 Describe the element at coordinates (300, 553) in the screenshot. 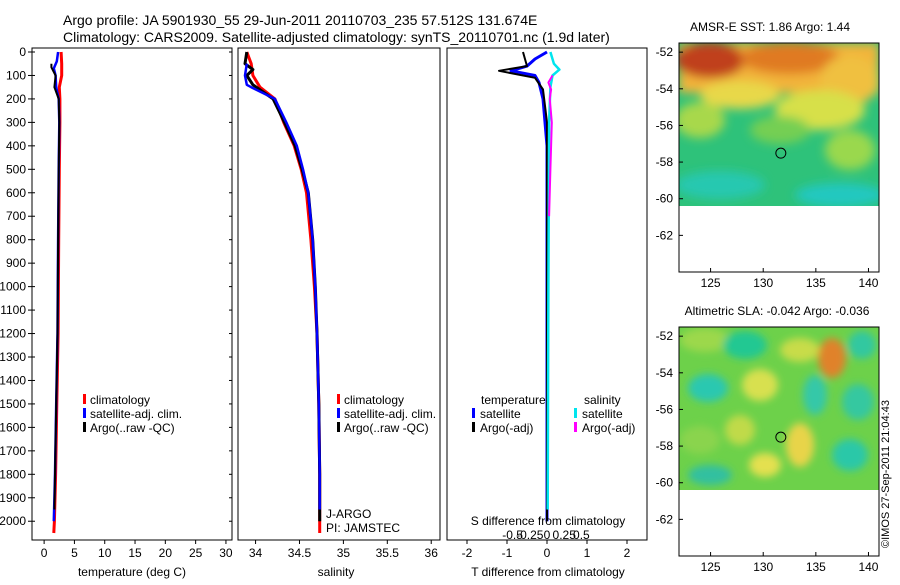

I see `salinity-x-tick-label: 34.5` at that location.